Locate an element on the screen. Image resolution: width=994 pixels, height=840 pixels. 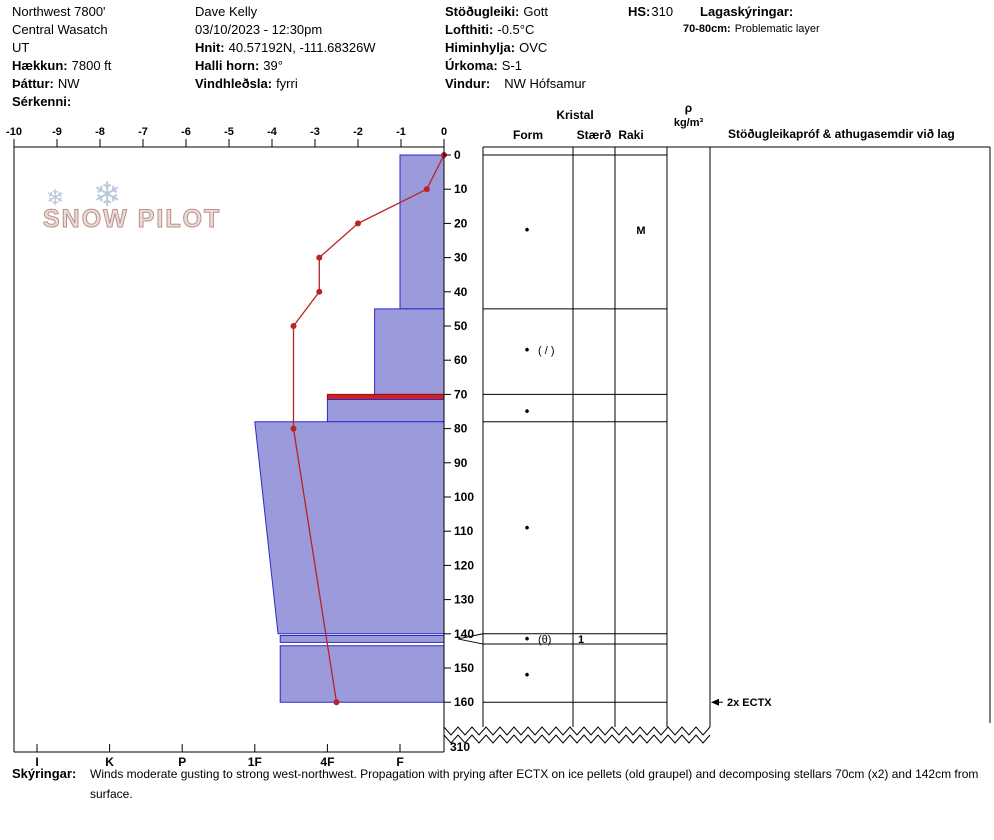
hardness-tick-label: K is located at coordinates (109, 762).